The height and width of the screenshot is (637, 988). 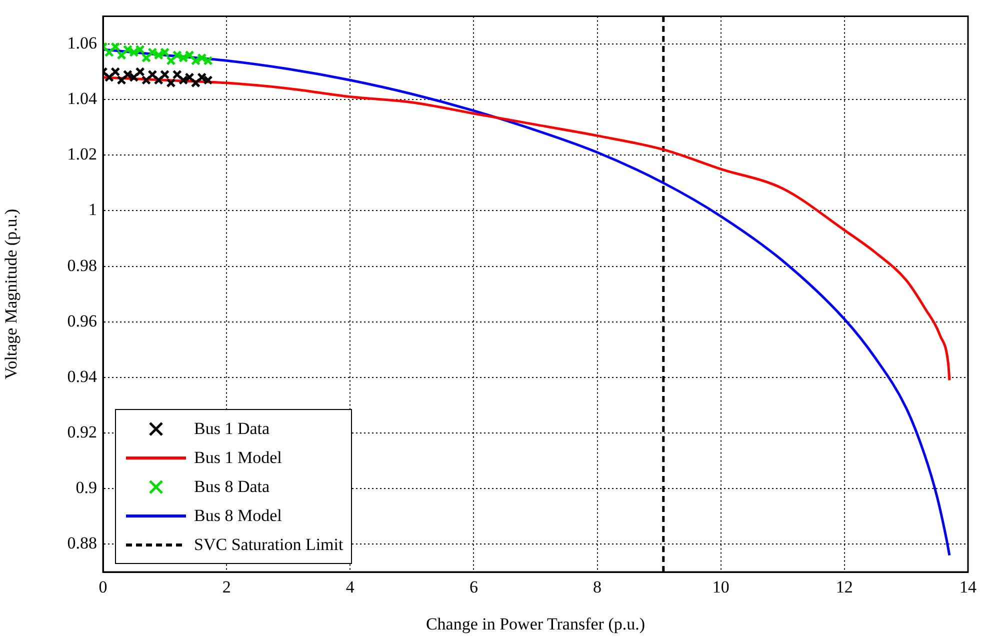 I want to click on legend-label: Bus 1 Model, so click(x=238, y=458).